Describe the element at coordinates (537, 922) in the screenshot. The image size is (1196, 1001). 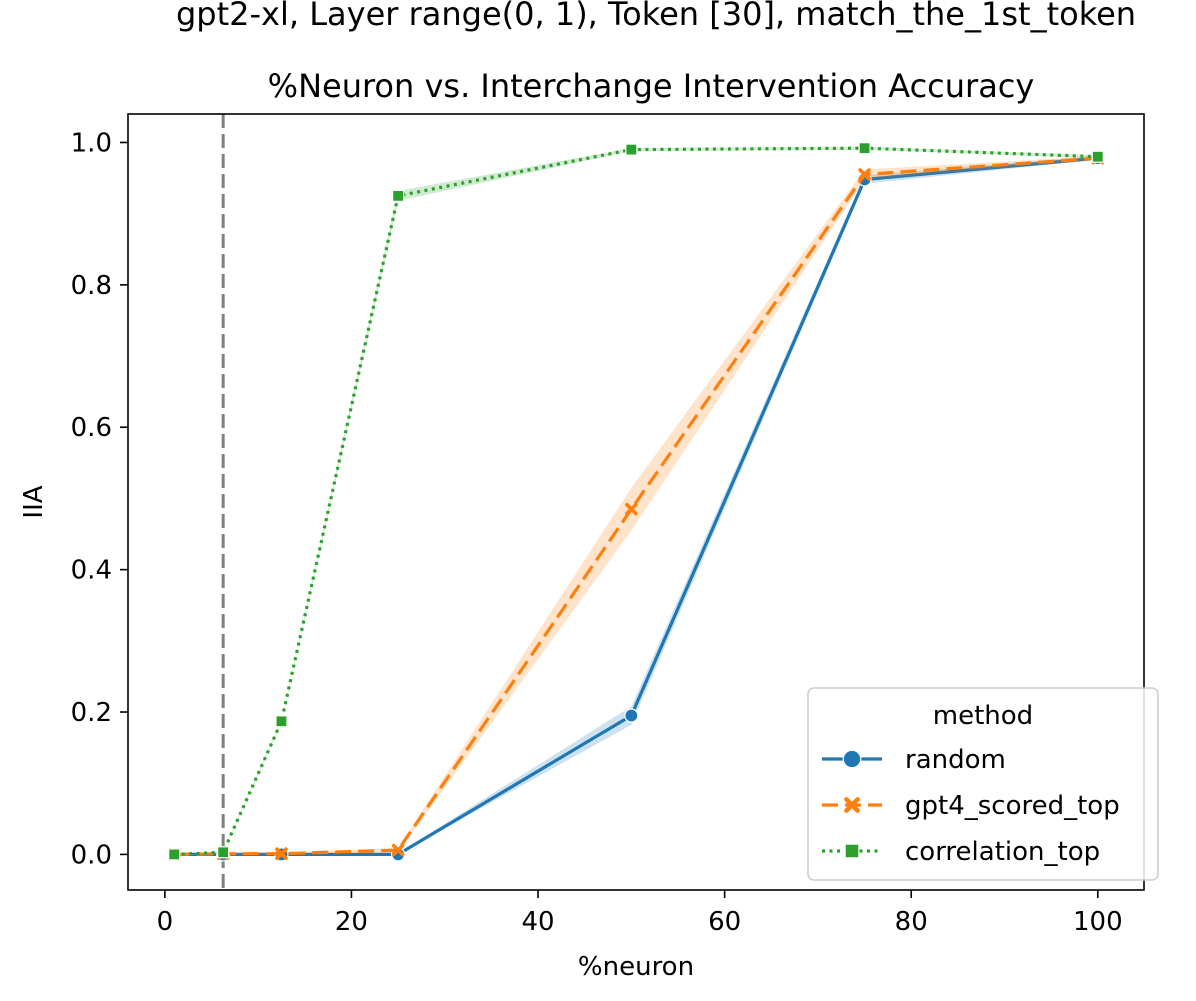
I see `x-tick-label: 40` at that location.